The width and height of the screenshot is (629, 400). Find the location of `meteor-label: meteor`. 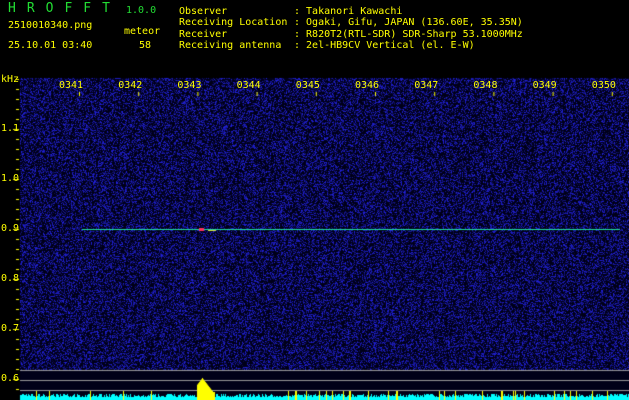

meteor-label: meteor is located at coordinates (142, 31).